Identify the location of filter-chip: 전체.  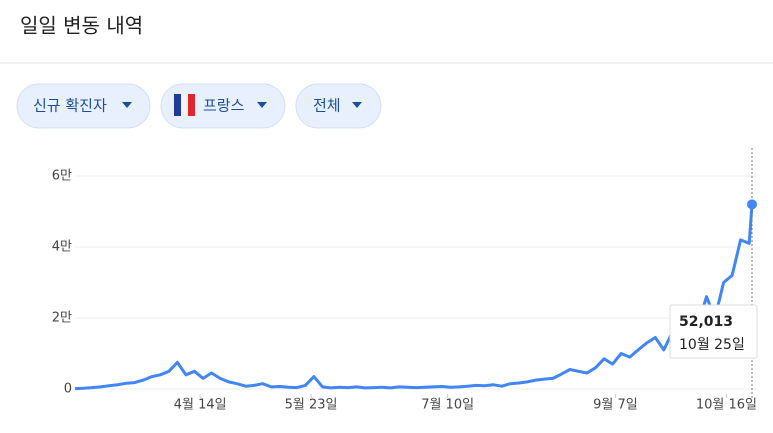
(338, 106).